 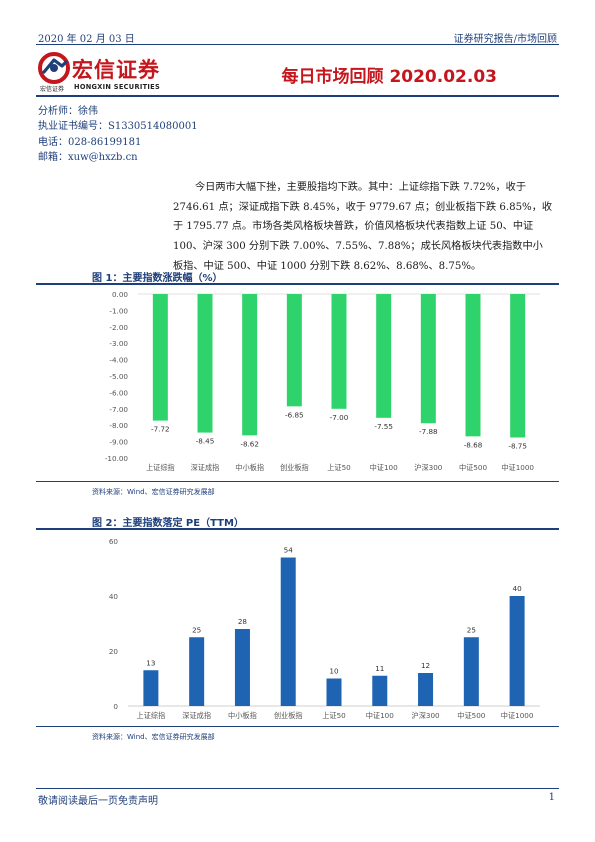 What do you see at coordinates (157, 278) in the screenshot?
I see `figure1-caption: 图 1：主要指数涨跌幅（%）` at bounding box center [157, 278].